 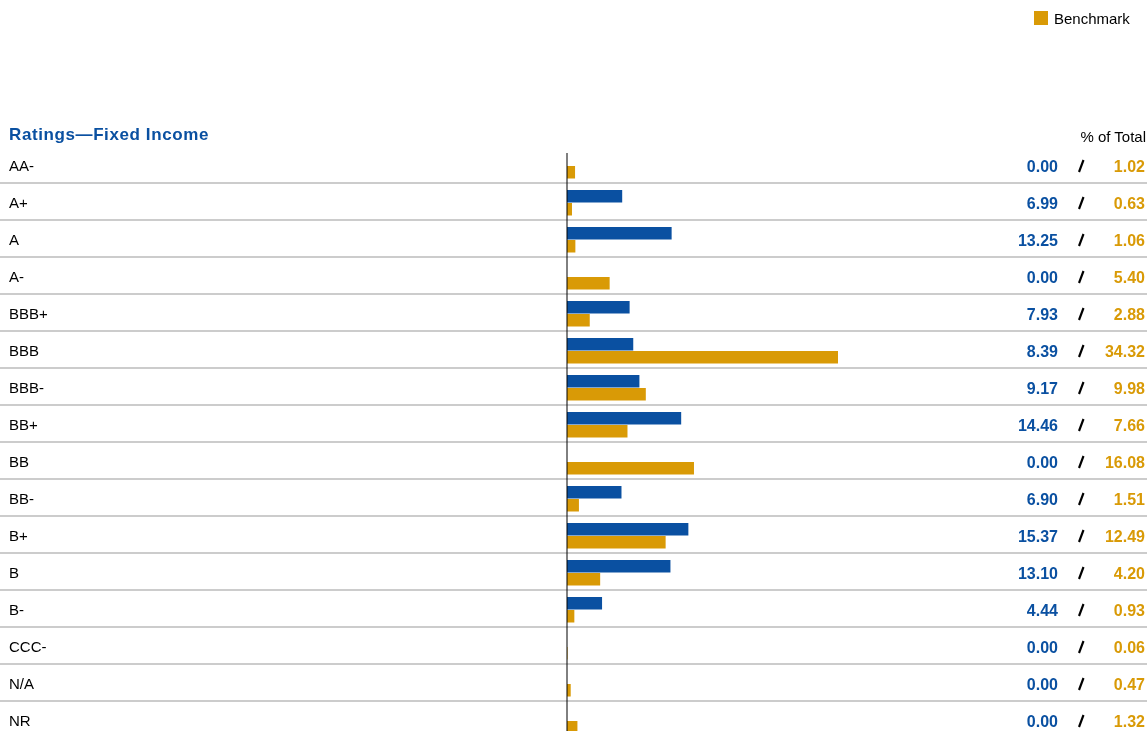 I want to click on data-label: 9.17, so click(x=1042, y=388).